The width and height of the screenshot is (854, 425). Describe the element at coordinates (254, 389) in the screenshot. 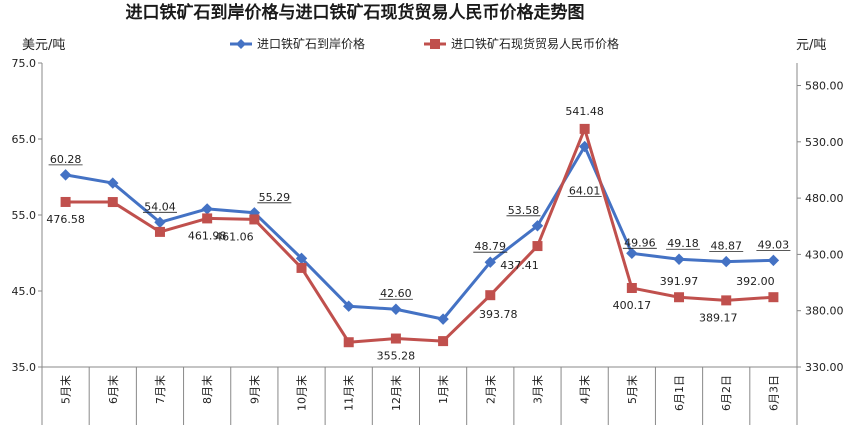

I see `category-label: 9月末` at that location.